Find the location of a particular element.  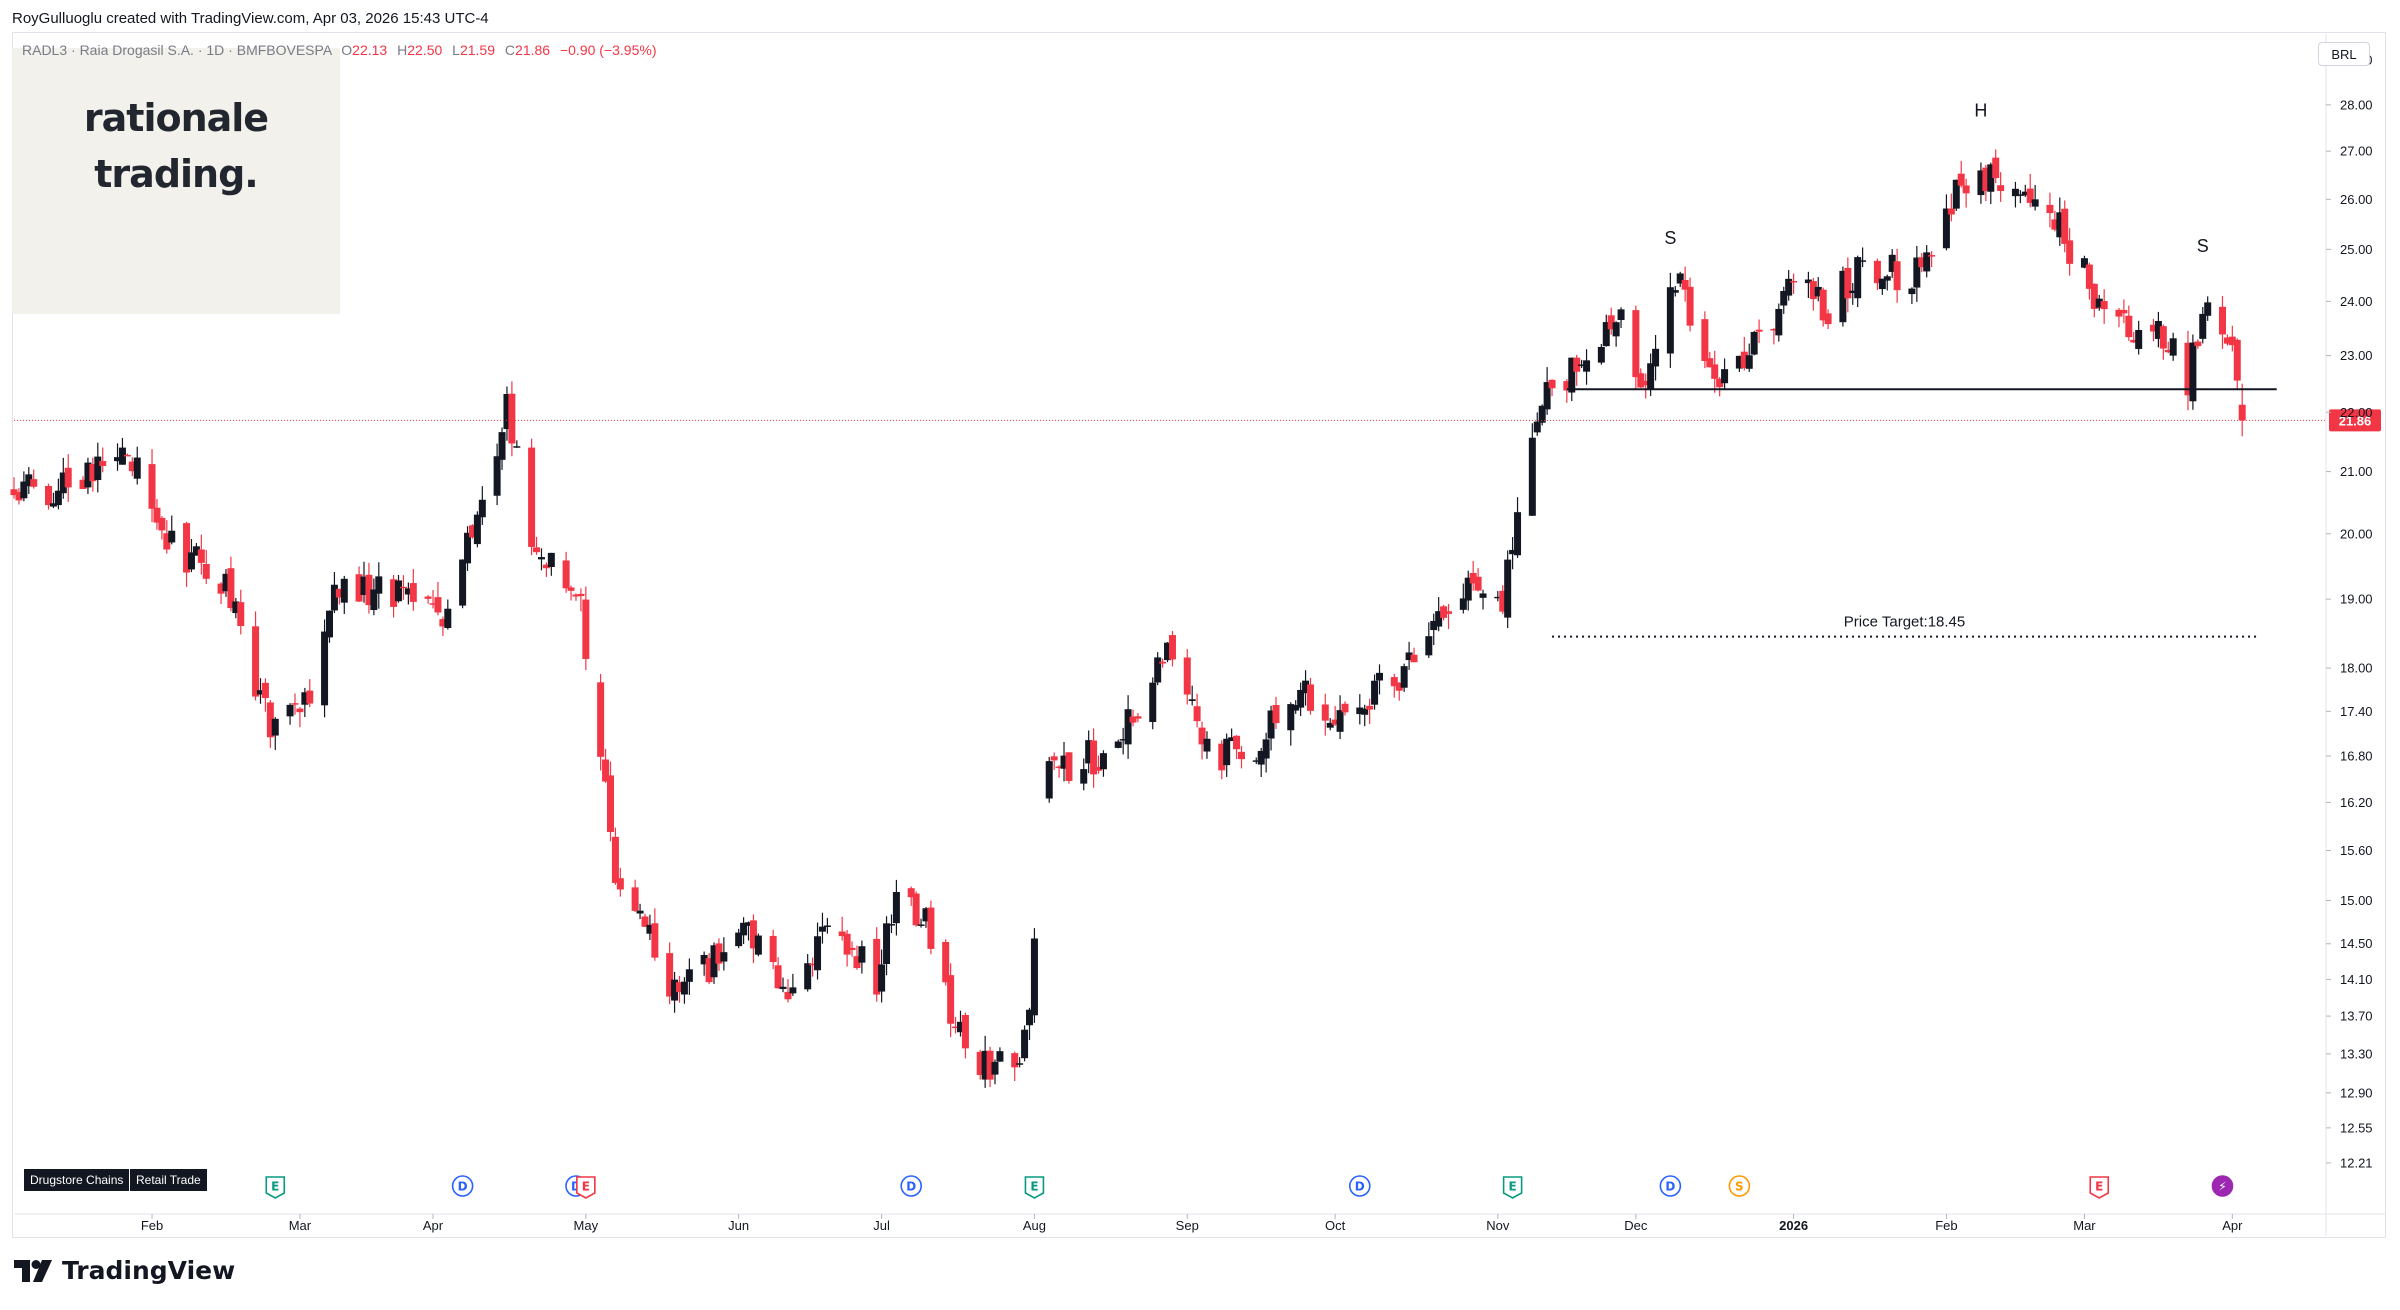

industry-tag: Retail Trade is located at coordinates (168, 1180).